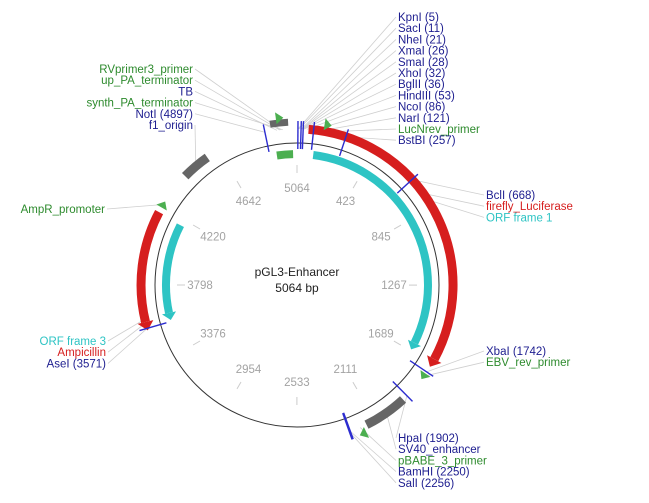 This screenshot has height=503, width=649. I want to click on leader-ebv-rev-primer, so click(454, 369).